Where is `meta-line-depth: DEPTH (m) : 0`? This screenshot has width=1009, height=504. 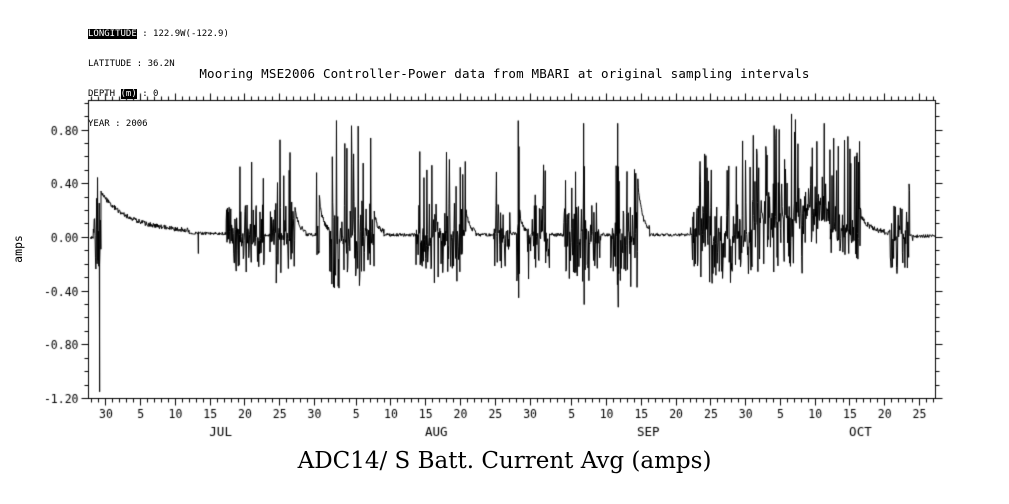
meta-line-depth: DEPTH (m) : 0 is located at coordinates (158, 94).